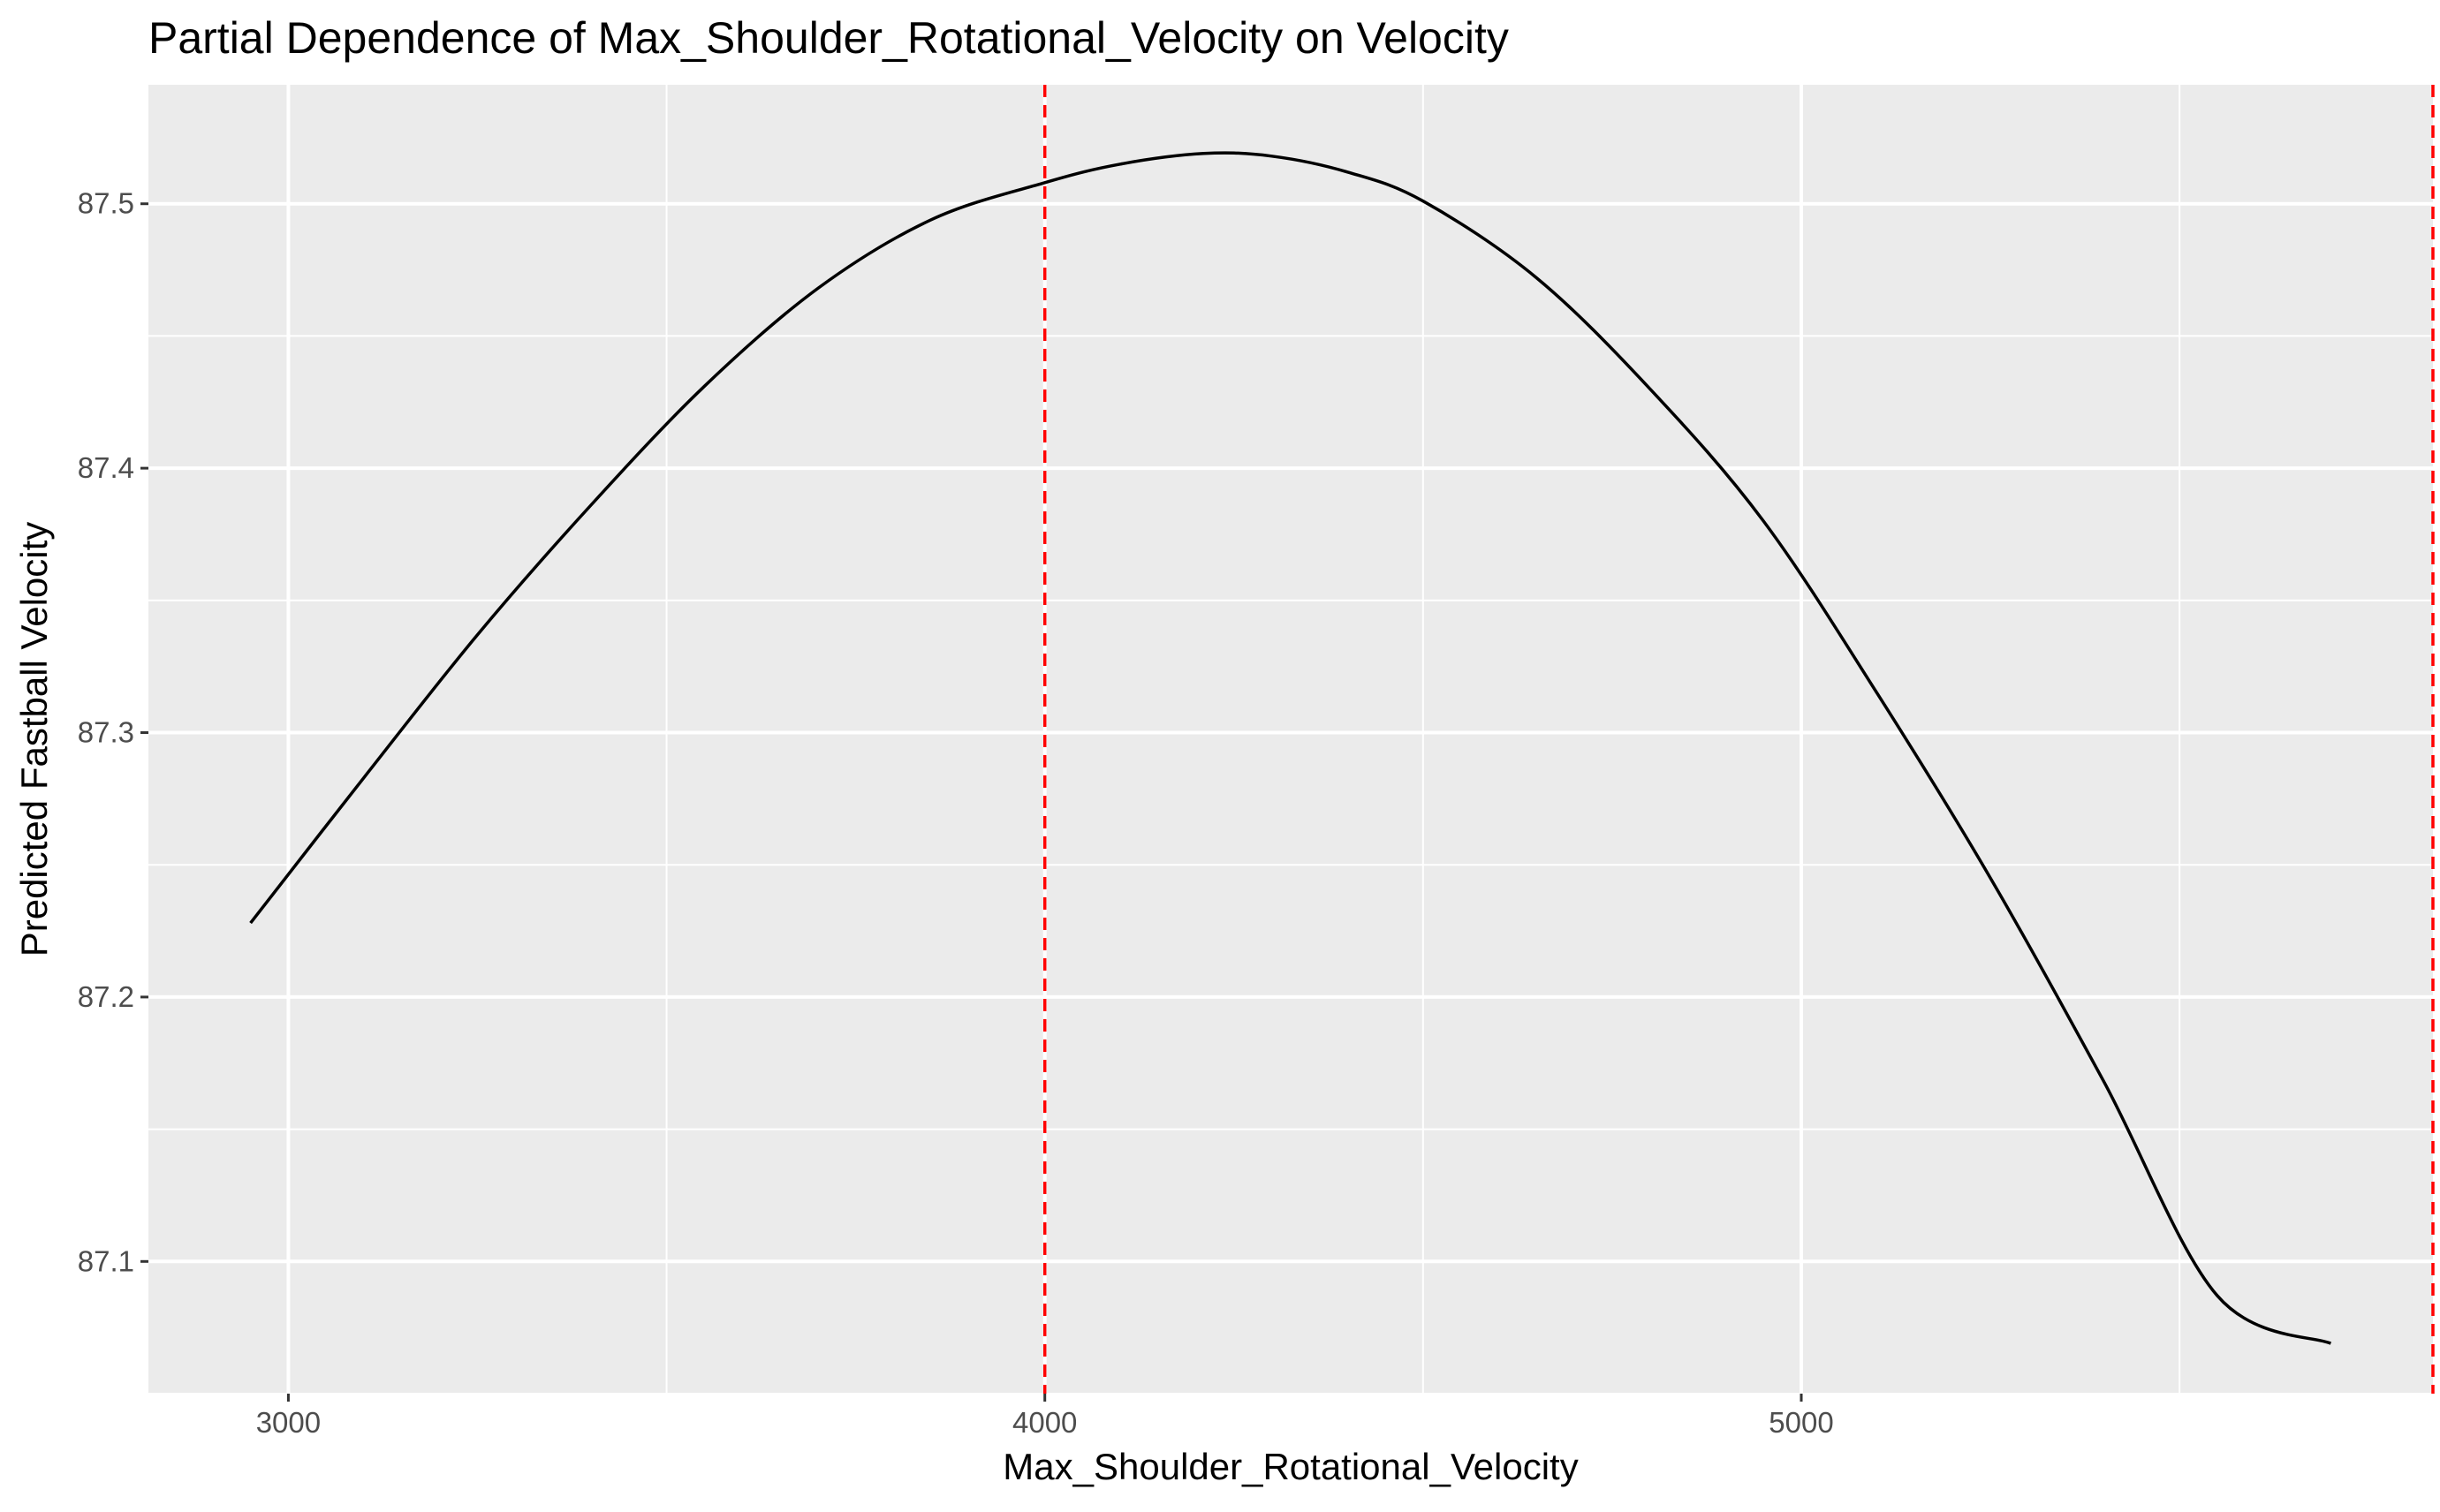 This screenshot has width=2440, height=1512. What do you see at coordinates (288, 1423) in the screenshot?
I see `x-tick-label: 3000` at bounding box center [288, 1423].